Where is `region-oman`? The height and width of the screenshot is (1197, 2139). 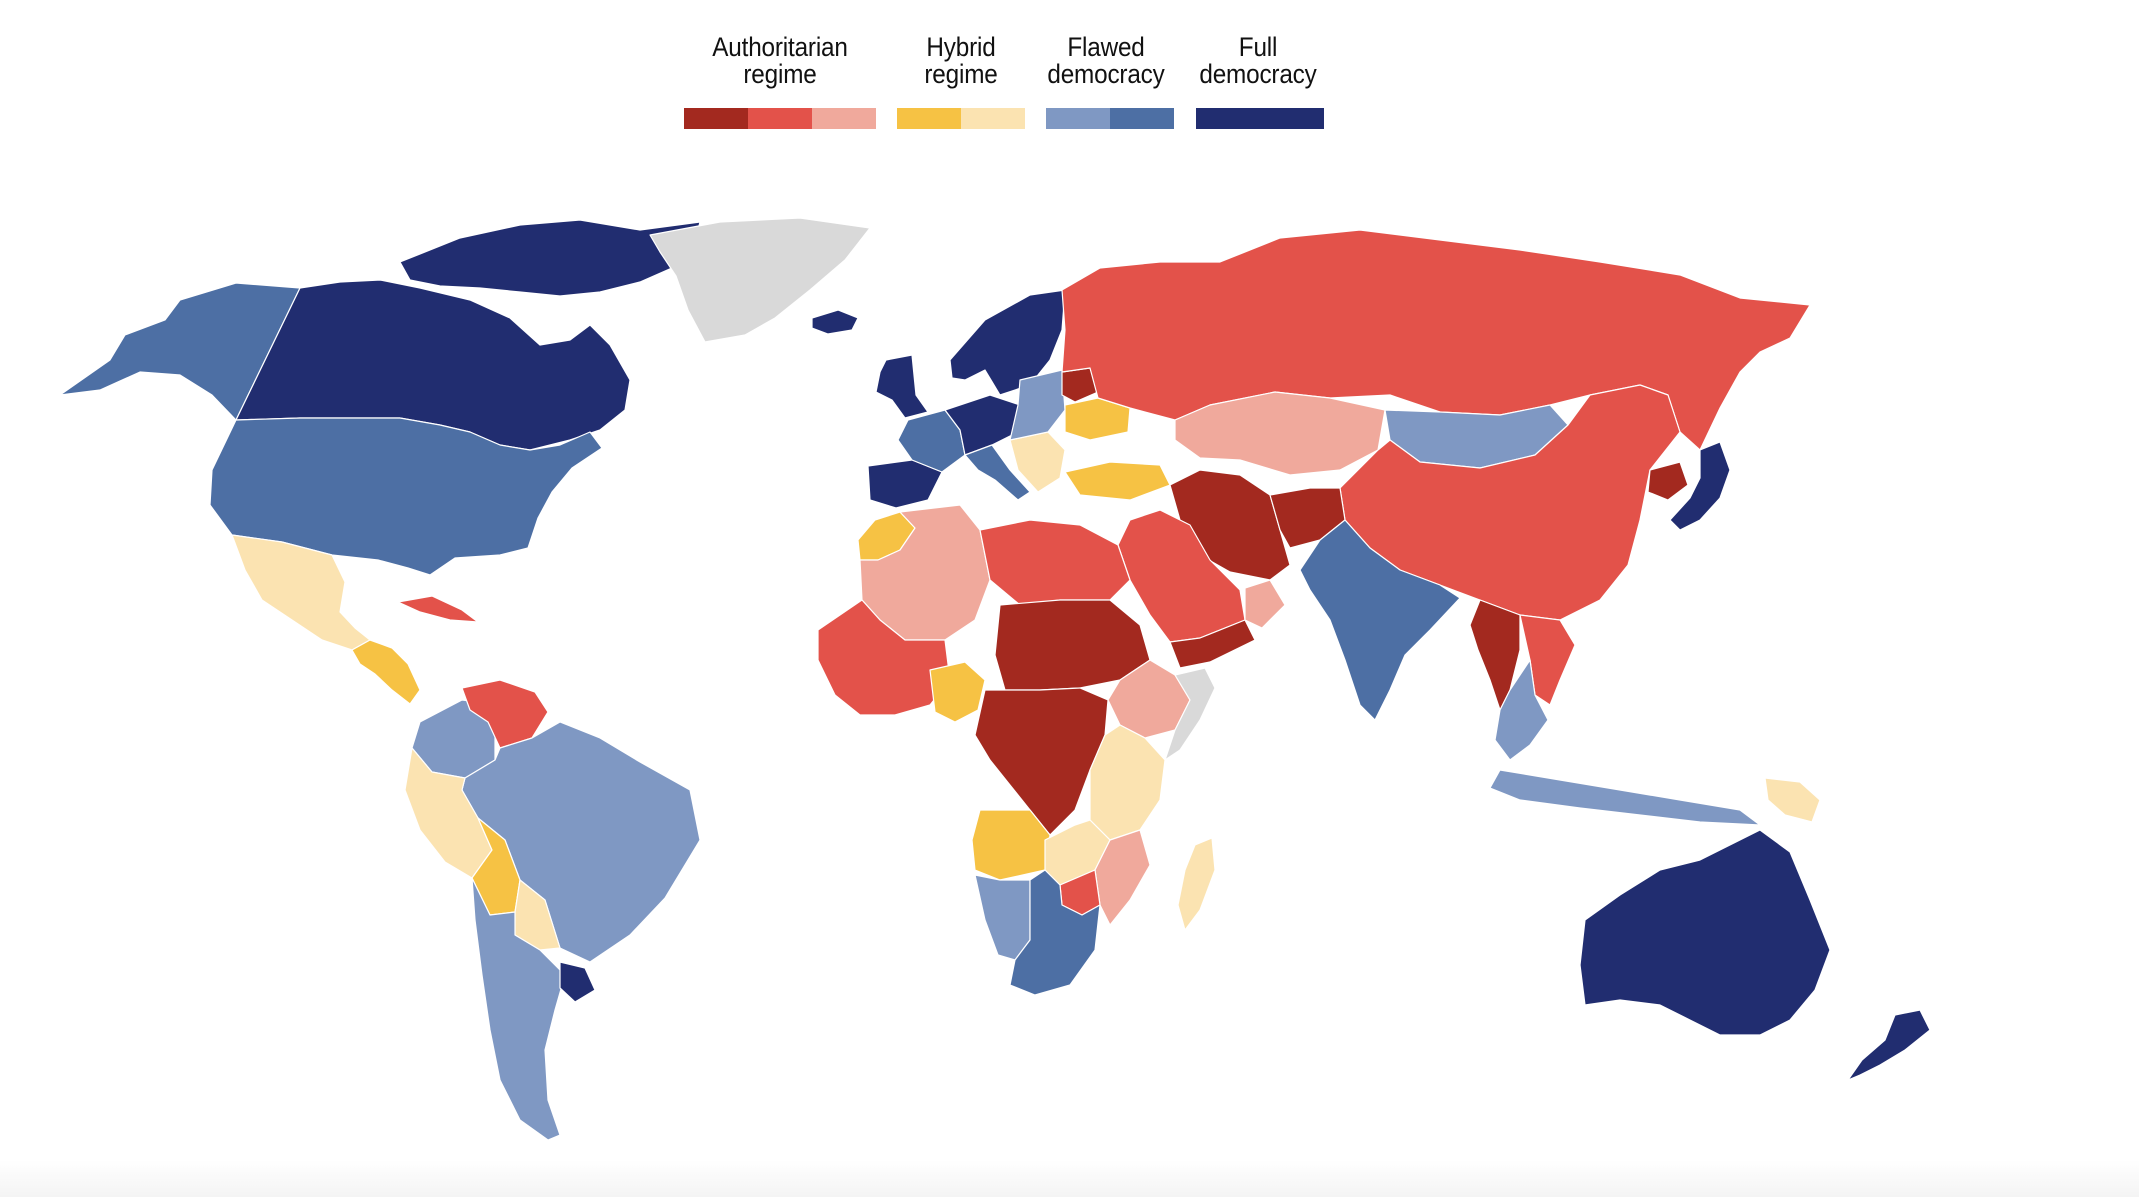 region-oman is located at coordinates (1265, 604).